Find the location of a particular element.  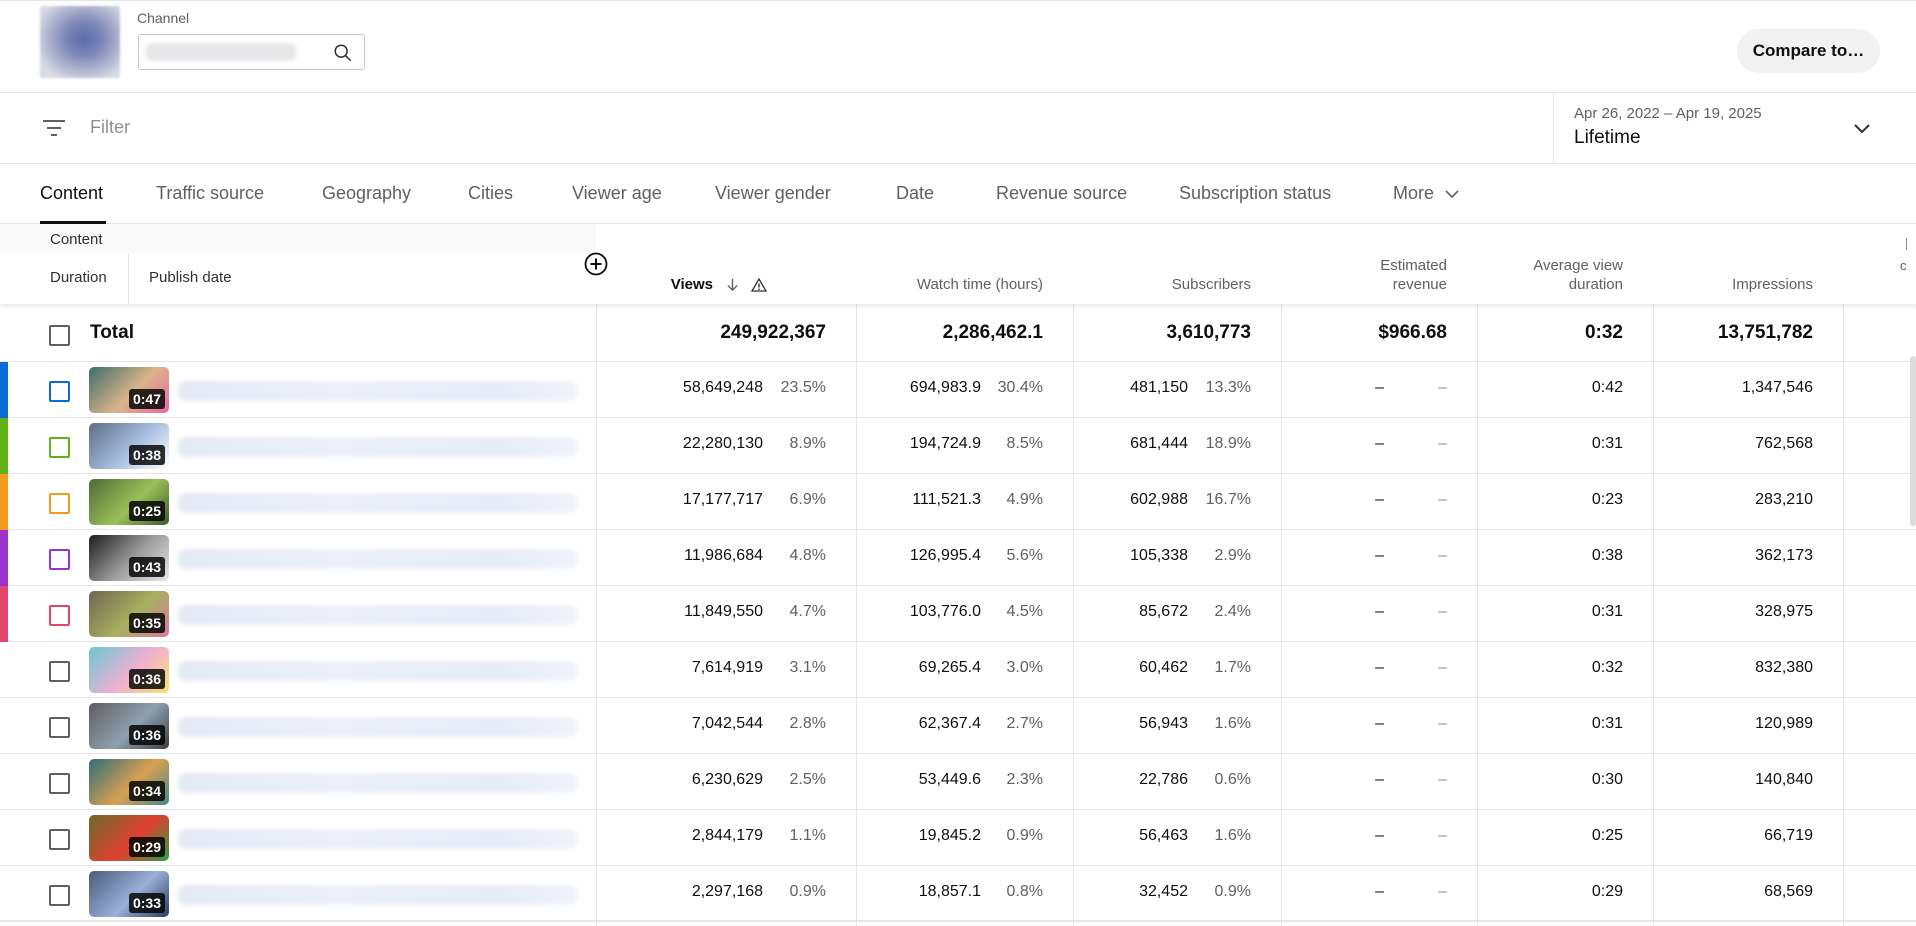

watch-time-percent: 2.7% is located at coordinates (1024, 723).